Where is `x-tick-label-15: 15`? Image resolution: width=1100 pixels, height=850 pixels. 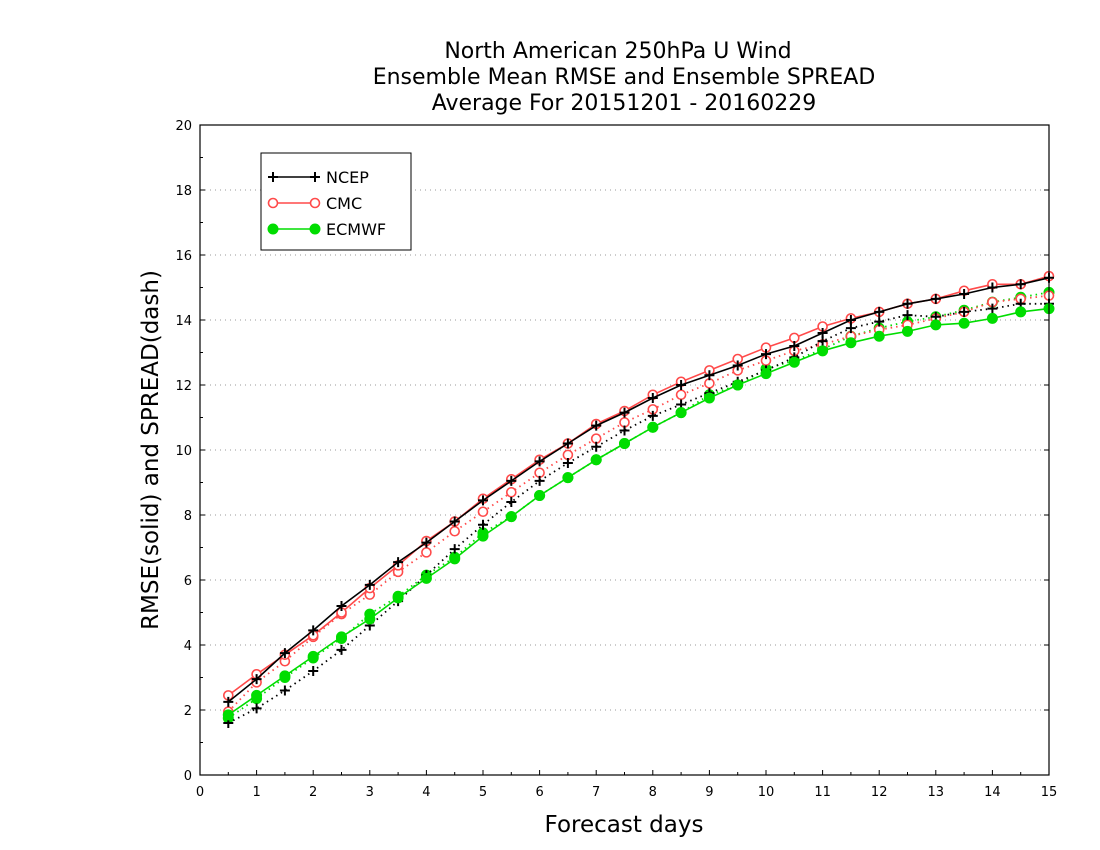
x-tick-label-15: 15 is located at coordinates (1049, 792).